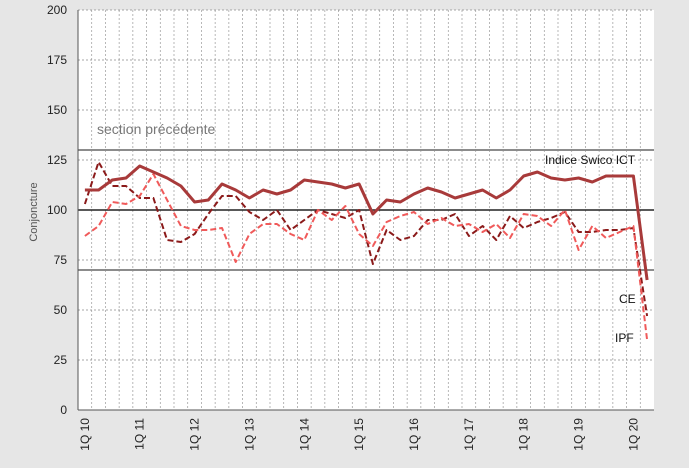 This screenshot has height=468, width=689. Describe the element at coordinates (469, 434) in the screenshot. I see `x-tick-label: 1Q 17` at that location.